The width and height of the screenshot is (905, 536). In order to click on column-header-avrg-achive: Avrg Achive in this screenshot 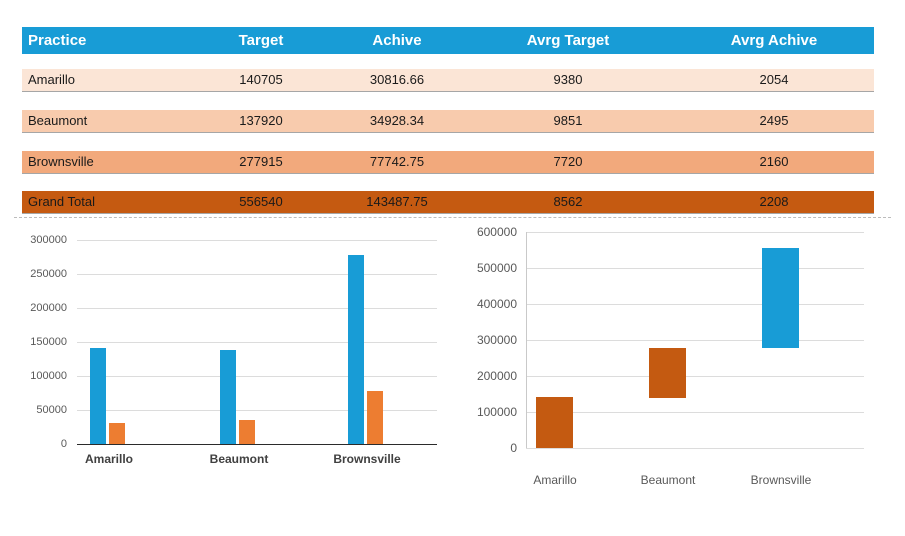, I will do `click(774, 40)`.